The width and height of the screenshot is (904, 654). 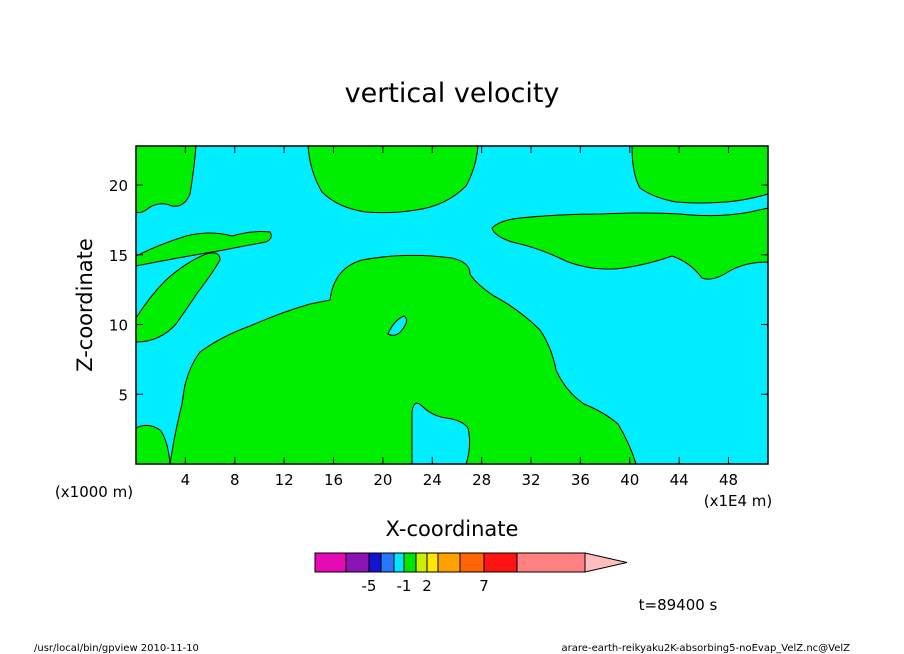 I want to click on x-tick-label: 16, so click(x=333, y=480).